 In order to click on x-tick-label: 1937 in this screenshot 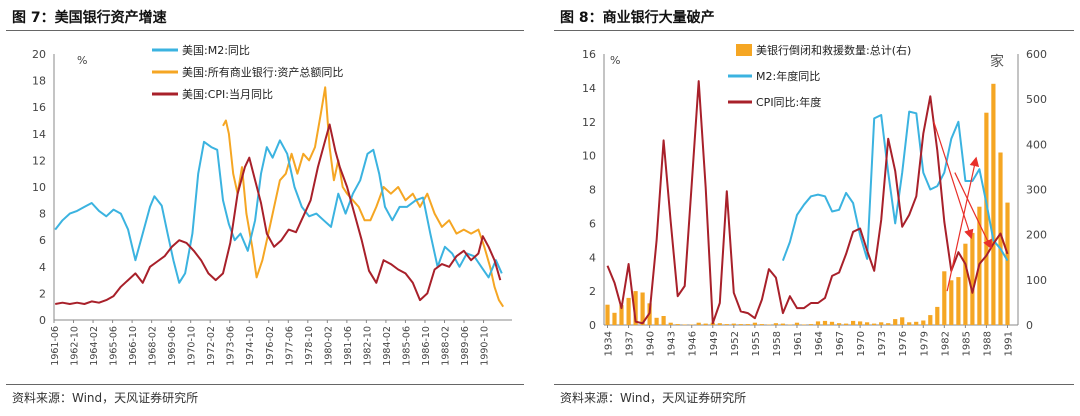, I will do `click(630, 343)`.